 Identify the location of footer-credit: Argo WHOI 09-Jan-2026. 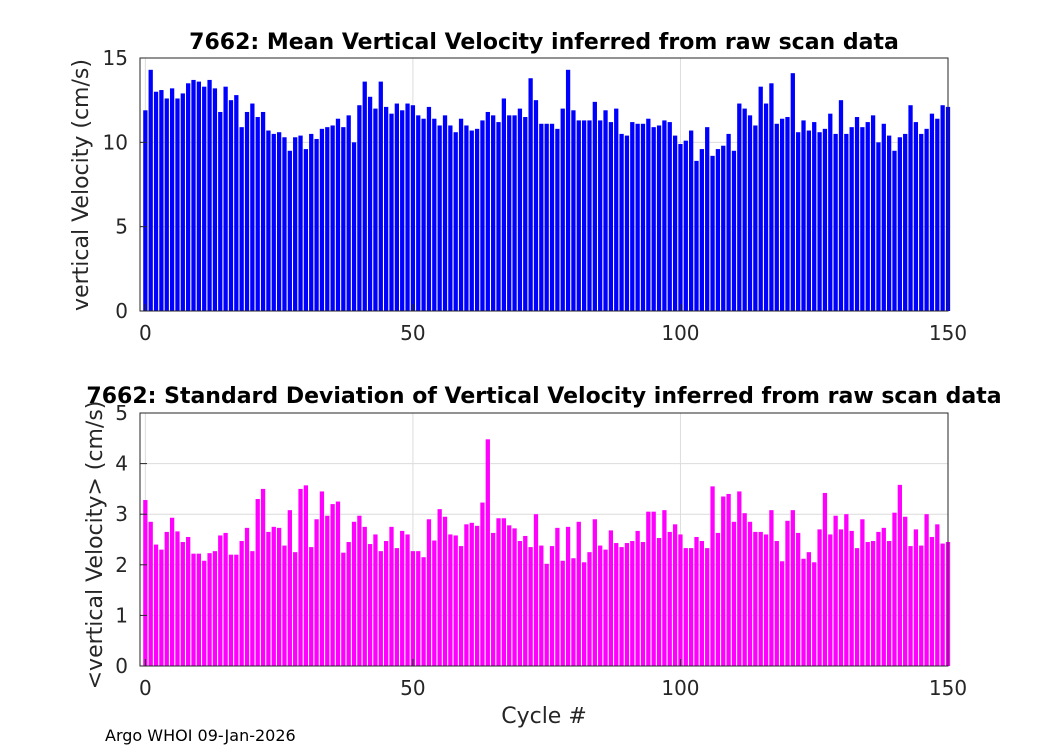
(200, 735).